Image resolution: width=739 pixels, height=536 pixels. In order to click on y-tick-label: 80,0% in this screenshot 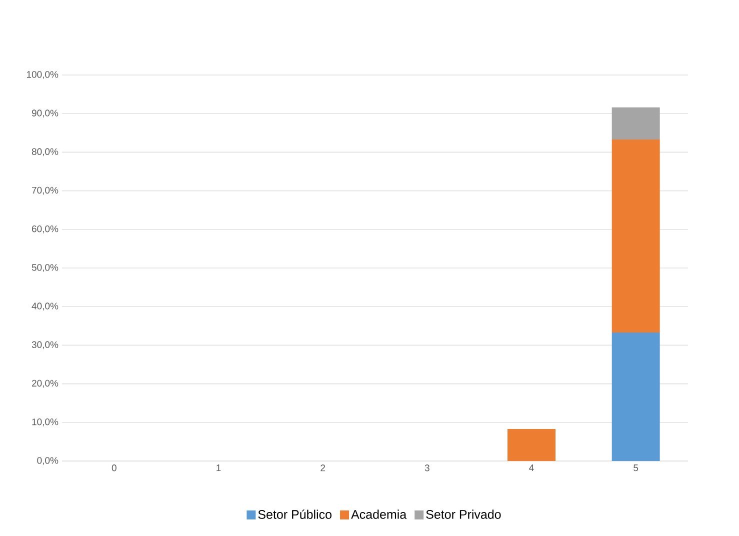, I will do `click(45, 152)`.